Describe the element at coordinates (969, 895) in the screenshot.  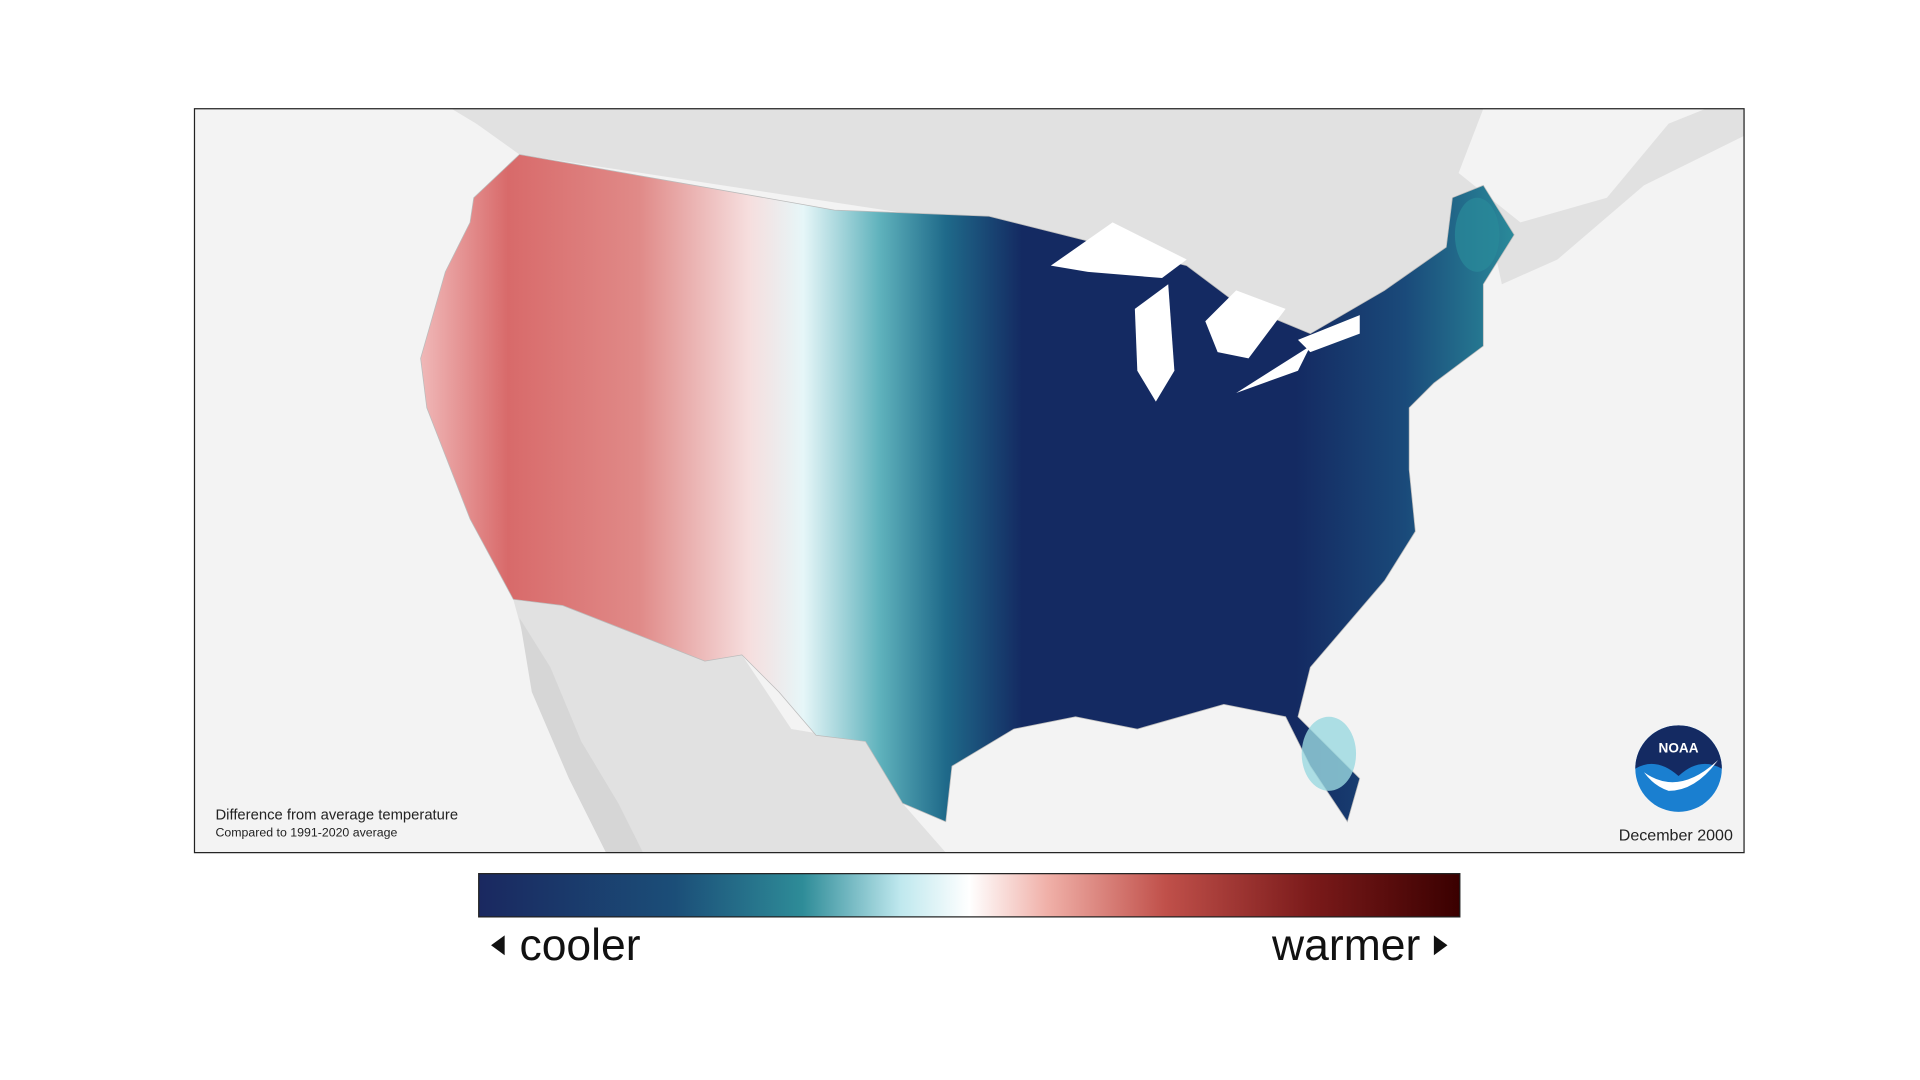
I see `color-scale` at that location.